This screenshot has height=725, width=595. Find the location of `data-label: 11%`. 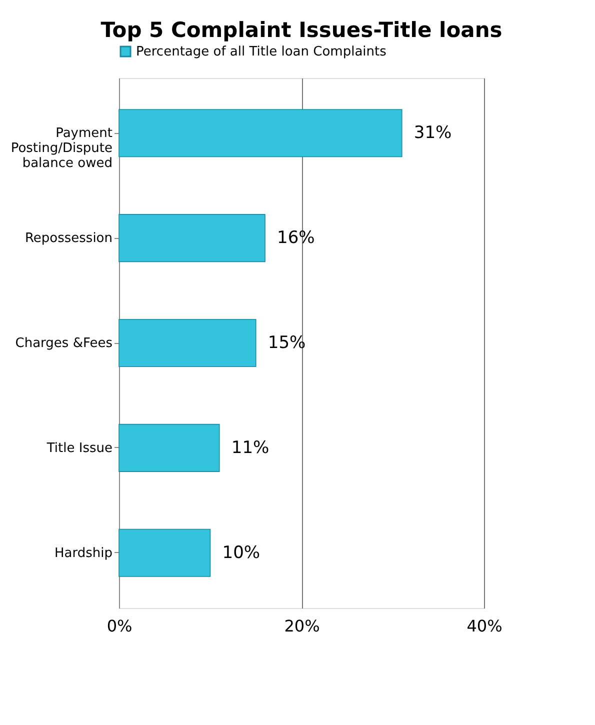

data-label: 11% is located at coordinates (250, 448).